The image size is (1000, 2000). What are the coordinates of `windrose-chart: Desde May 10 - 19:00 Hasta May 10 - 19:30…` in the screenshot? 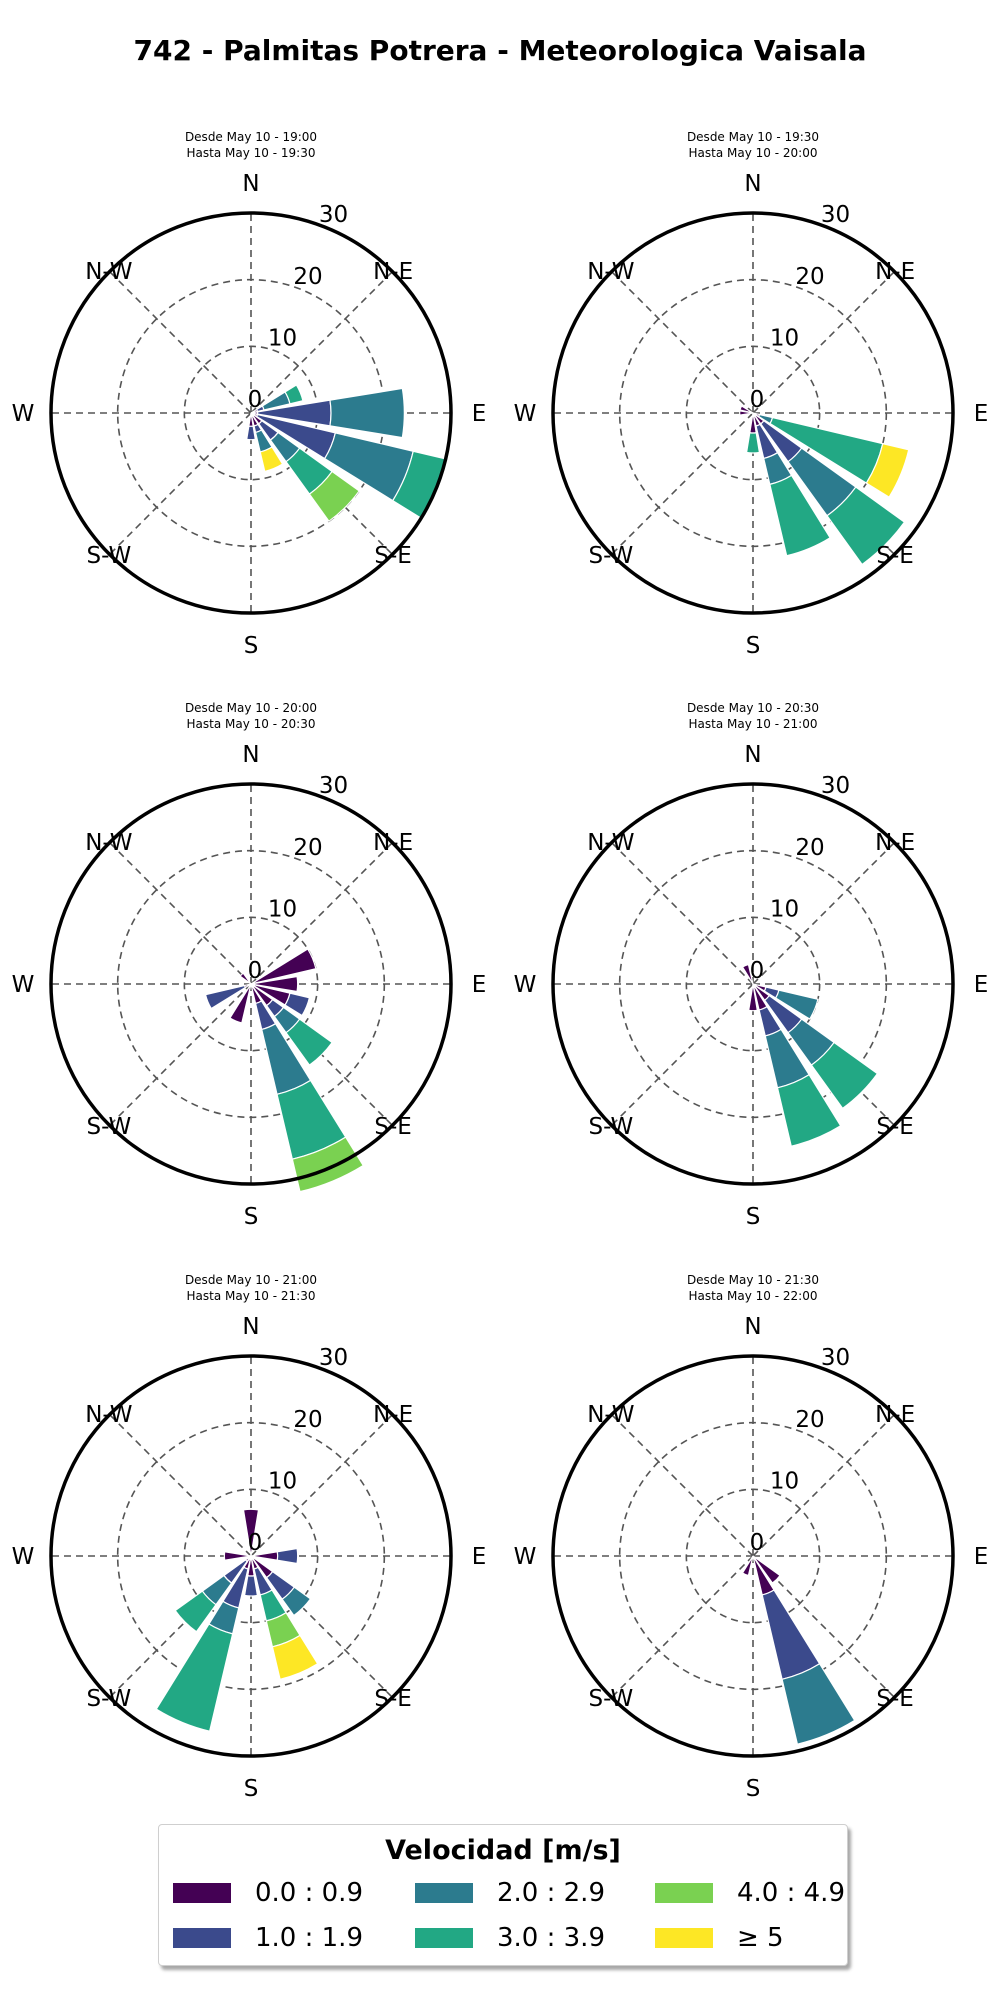 It's located at (249, 394).